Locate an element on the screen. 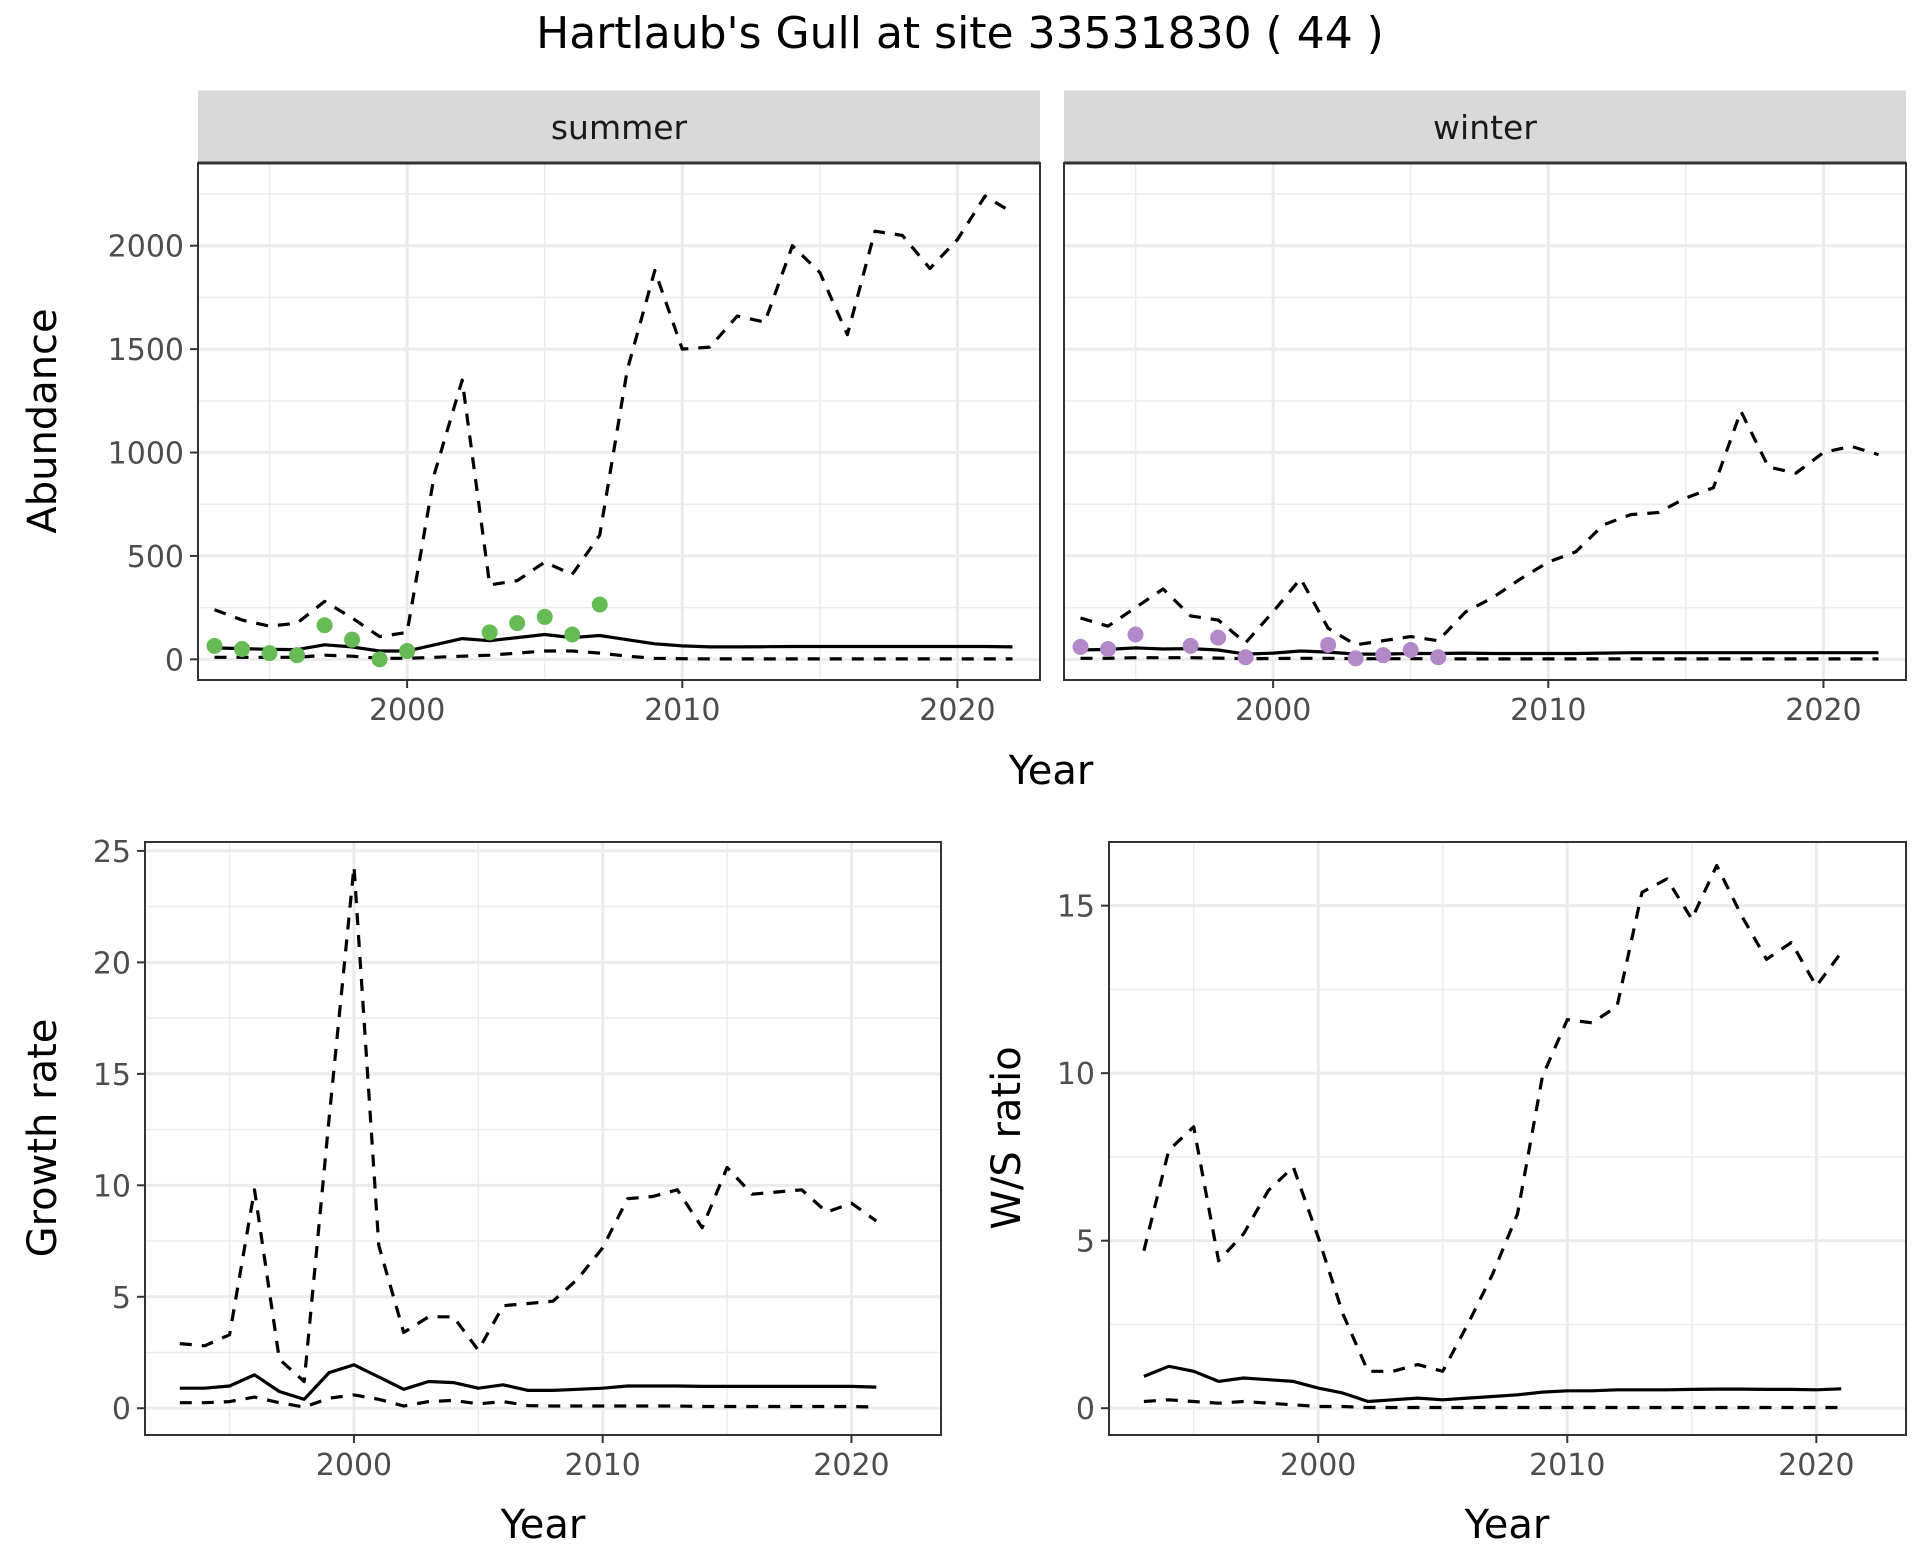  abundance-x-axis-title: Year is located at coordinates (1051, 771).